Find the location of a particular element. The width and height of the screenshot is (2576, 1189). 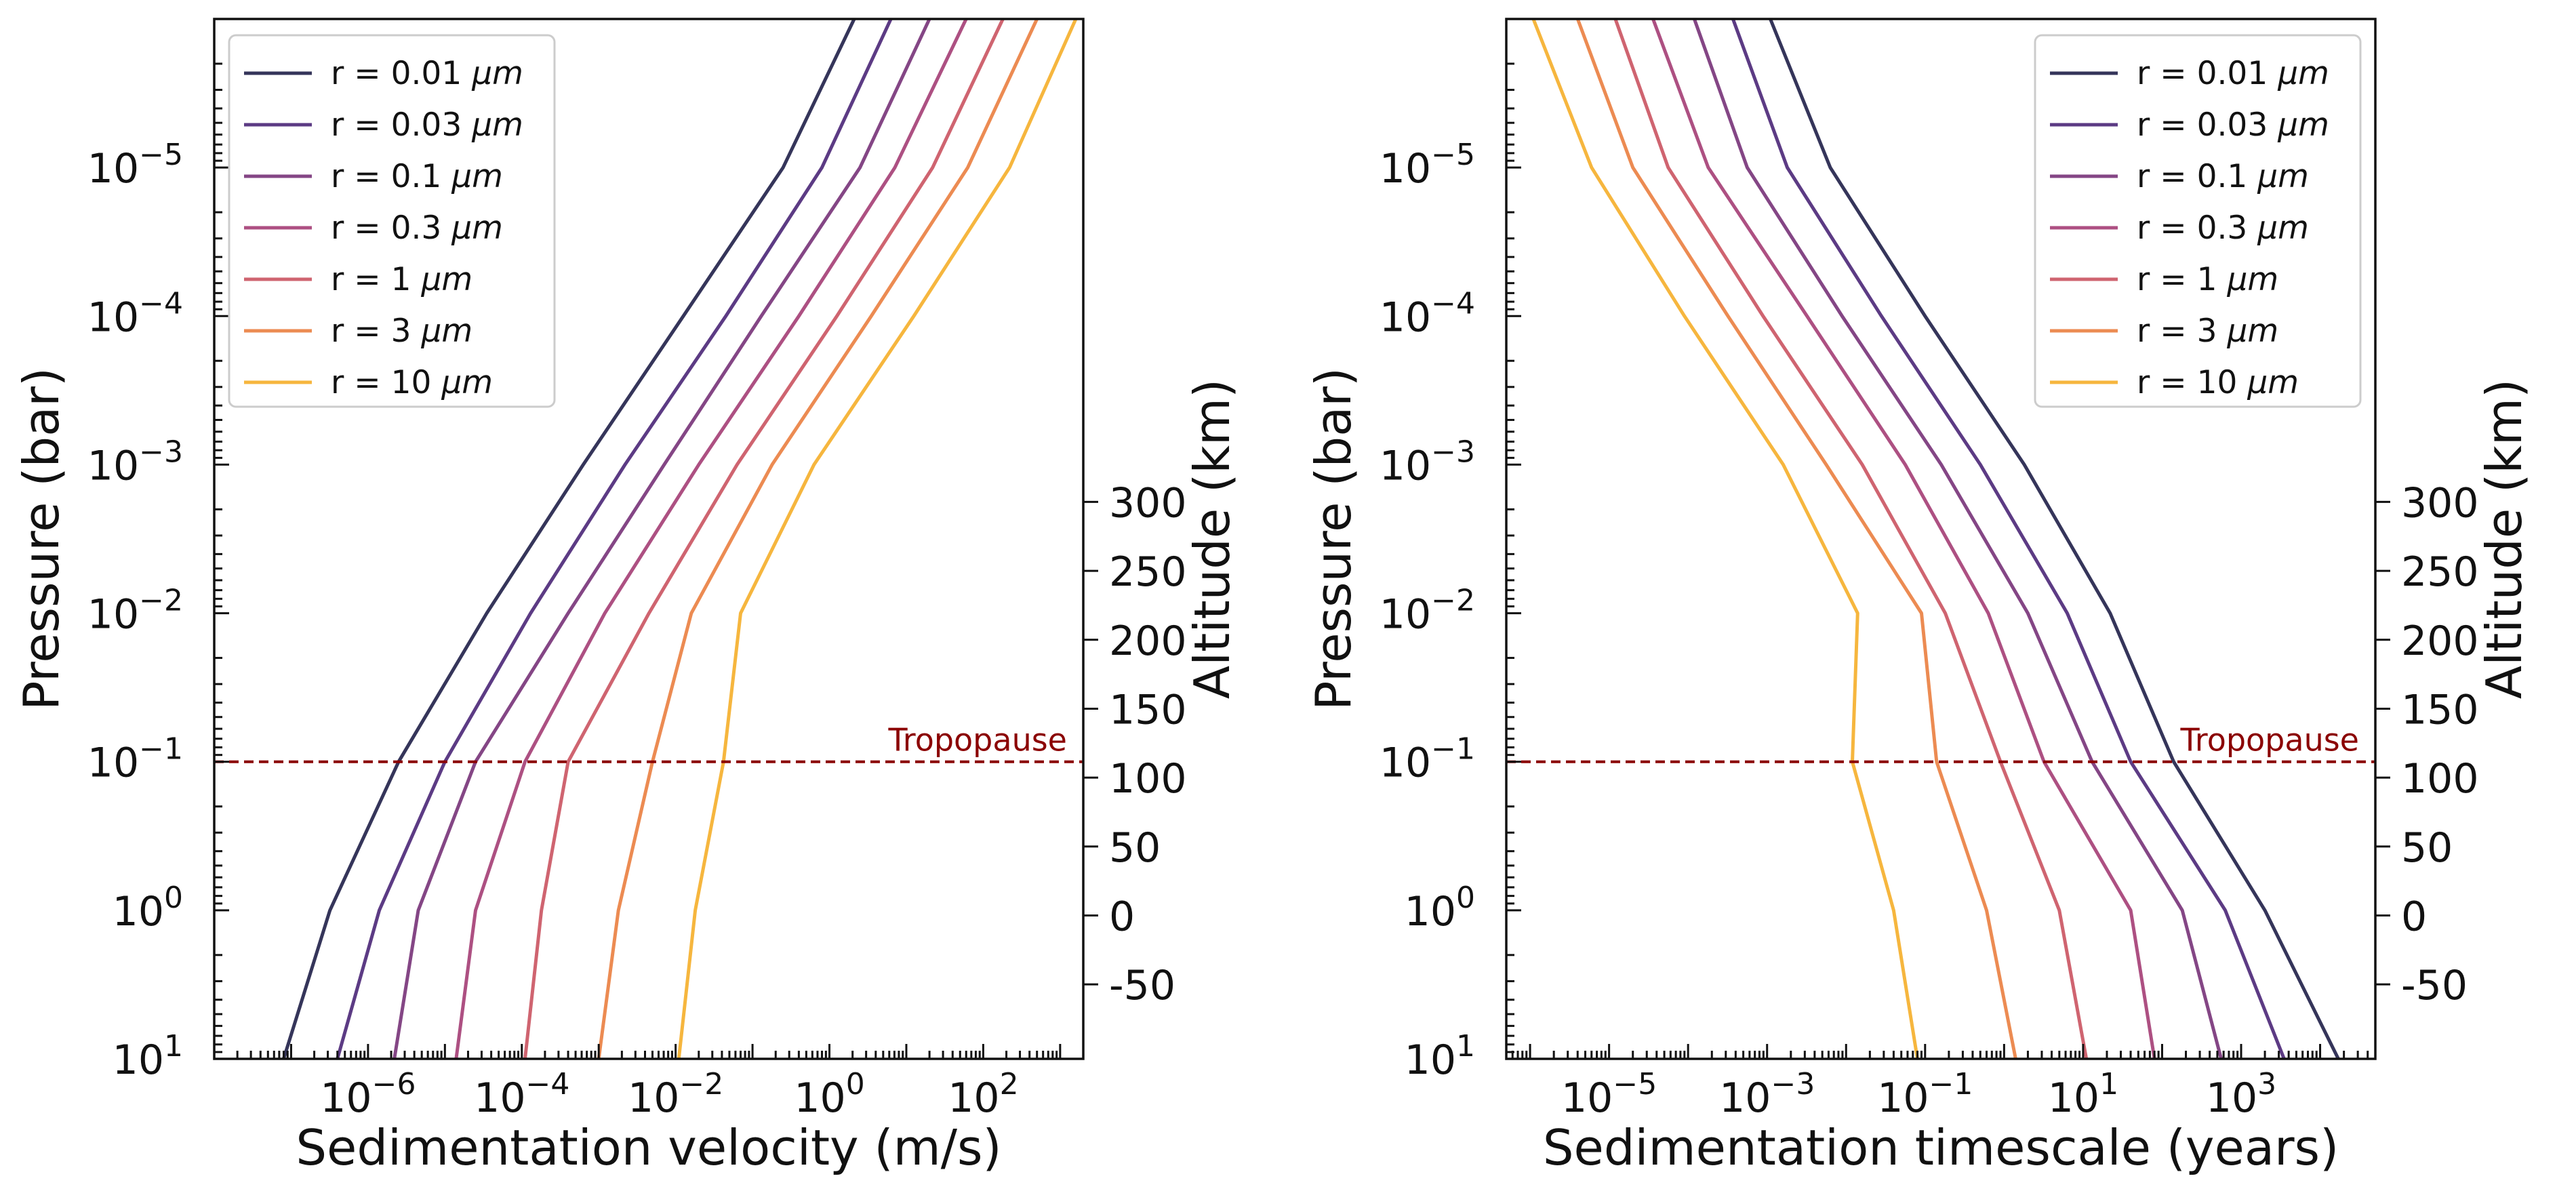

x-tick-label: 10² is located at coordinates (983, 1094).